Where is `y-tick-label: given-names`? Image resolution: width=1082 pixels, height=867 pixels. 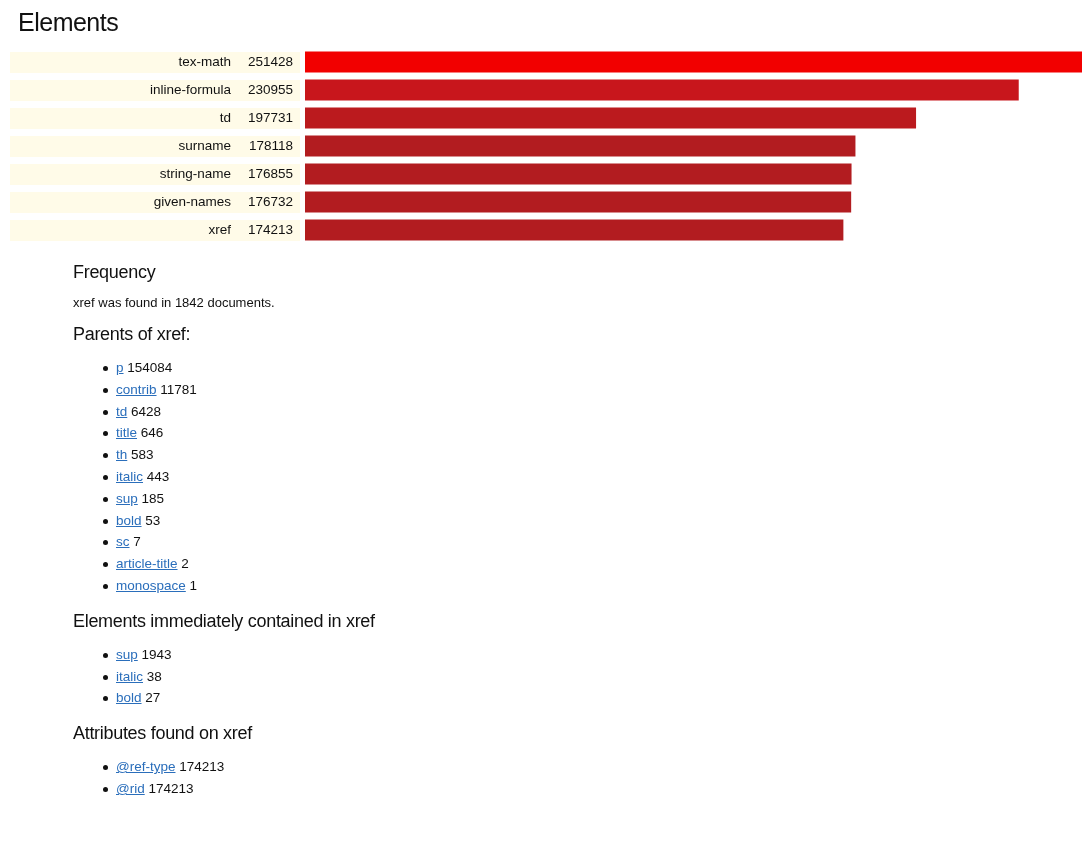
y-tick-label: given-names is located at coordinates (192, 201).